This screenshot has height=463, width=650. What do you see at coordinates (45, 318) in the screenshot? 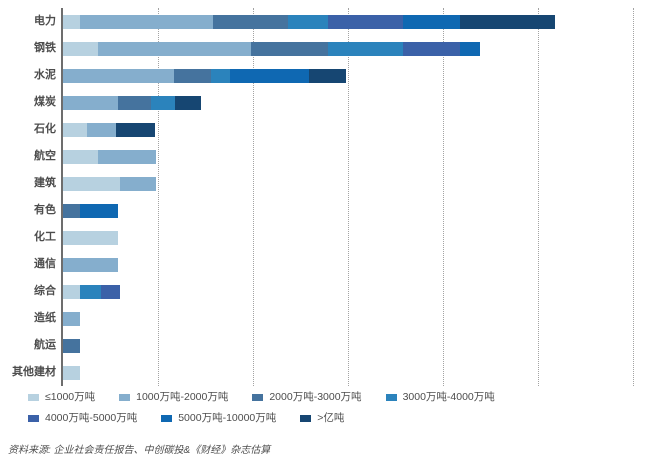
I see `category-label: 造纸` at bounding box center [45, 318].